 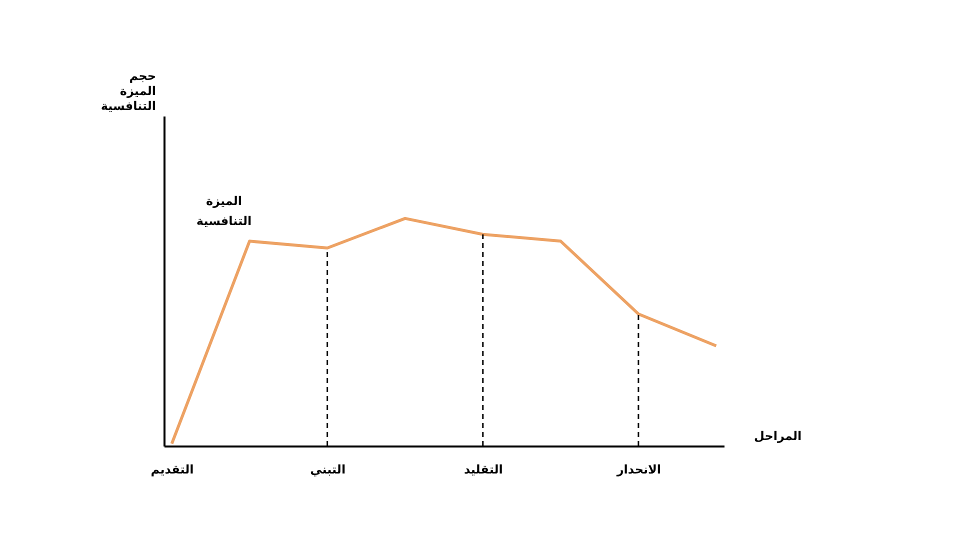 What do you see at coordinates (483, 469) in the screenshot?
I see `x-tick-label: التقليد` at bounding box center [483, 469].